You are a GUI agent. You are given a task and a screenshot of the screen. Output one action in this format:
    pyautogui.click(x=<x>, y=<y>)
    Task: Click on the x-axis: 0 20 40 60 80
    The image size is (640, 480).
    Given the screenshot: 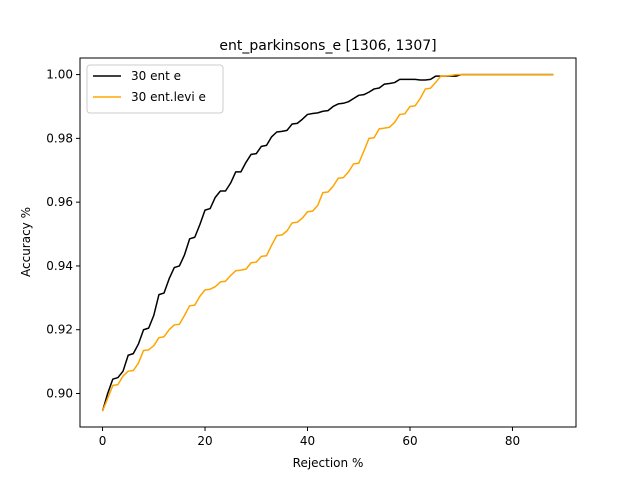 What is the action you would take?
    pyautogui.click(x=309, y=437)
    